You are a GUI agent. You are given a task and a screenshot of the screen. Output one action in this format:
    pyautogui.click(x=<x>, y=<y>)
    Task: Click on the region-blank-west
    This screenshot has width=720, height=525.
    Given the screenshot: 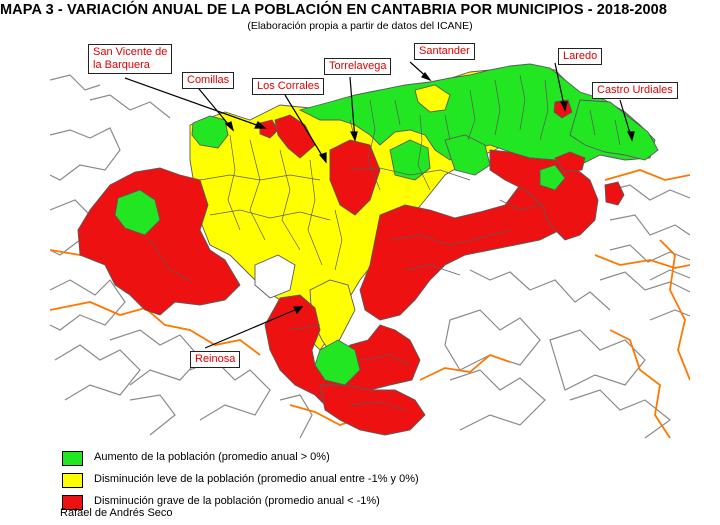 What is the action you would take?
    pyautogui.click(x=275, y=276)
    